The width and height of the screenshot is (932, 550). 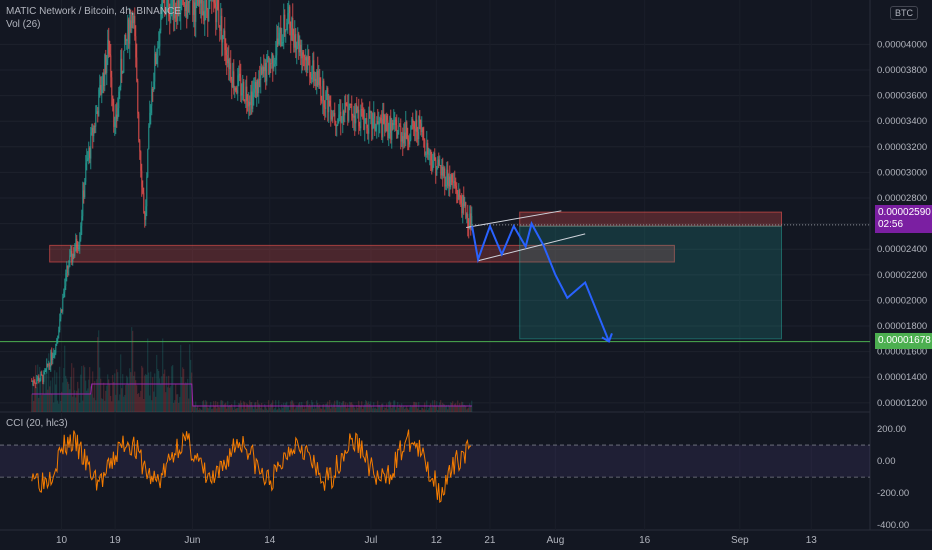 I want to click on volume-label: Vol (26), so click(x=23, y=24).